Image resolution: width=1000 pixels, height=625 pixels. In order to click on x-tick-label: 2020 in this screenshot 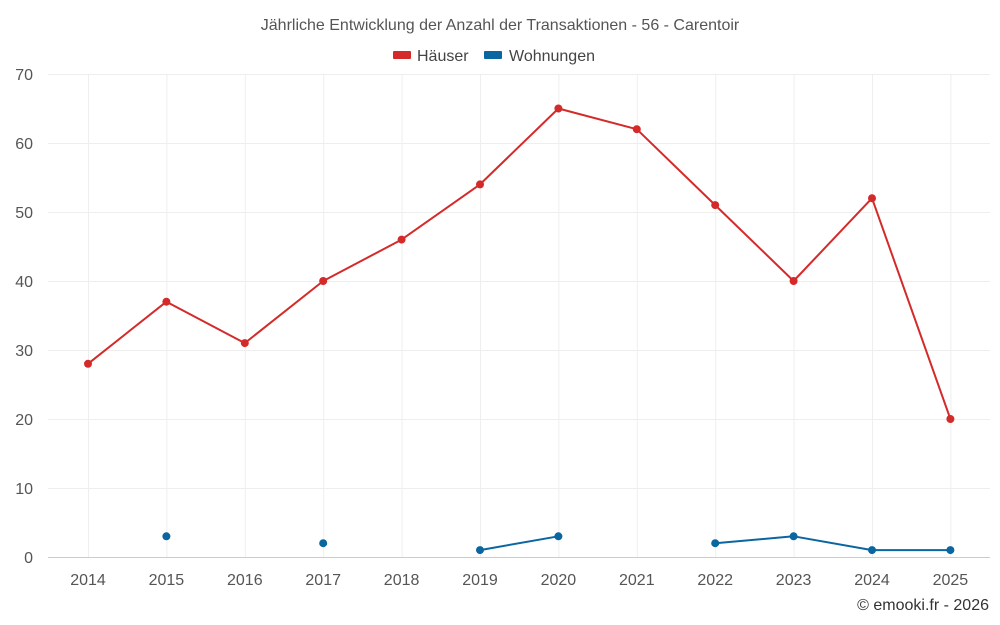, I will do `click(559, 580)`.